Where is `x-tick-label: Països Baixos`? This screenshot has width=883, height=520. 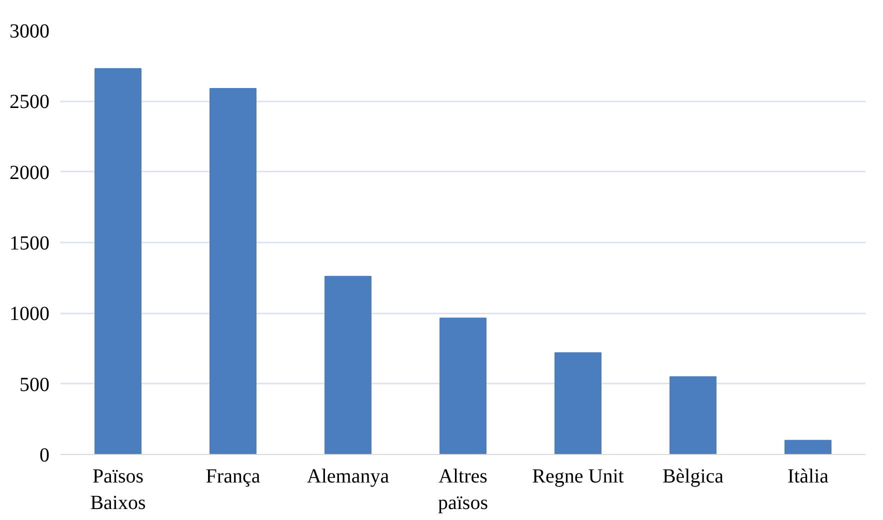 x-tick-label: Països Baixos is located at coordinates (118, 490).